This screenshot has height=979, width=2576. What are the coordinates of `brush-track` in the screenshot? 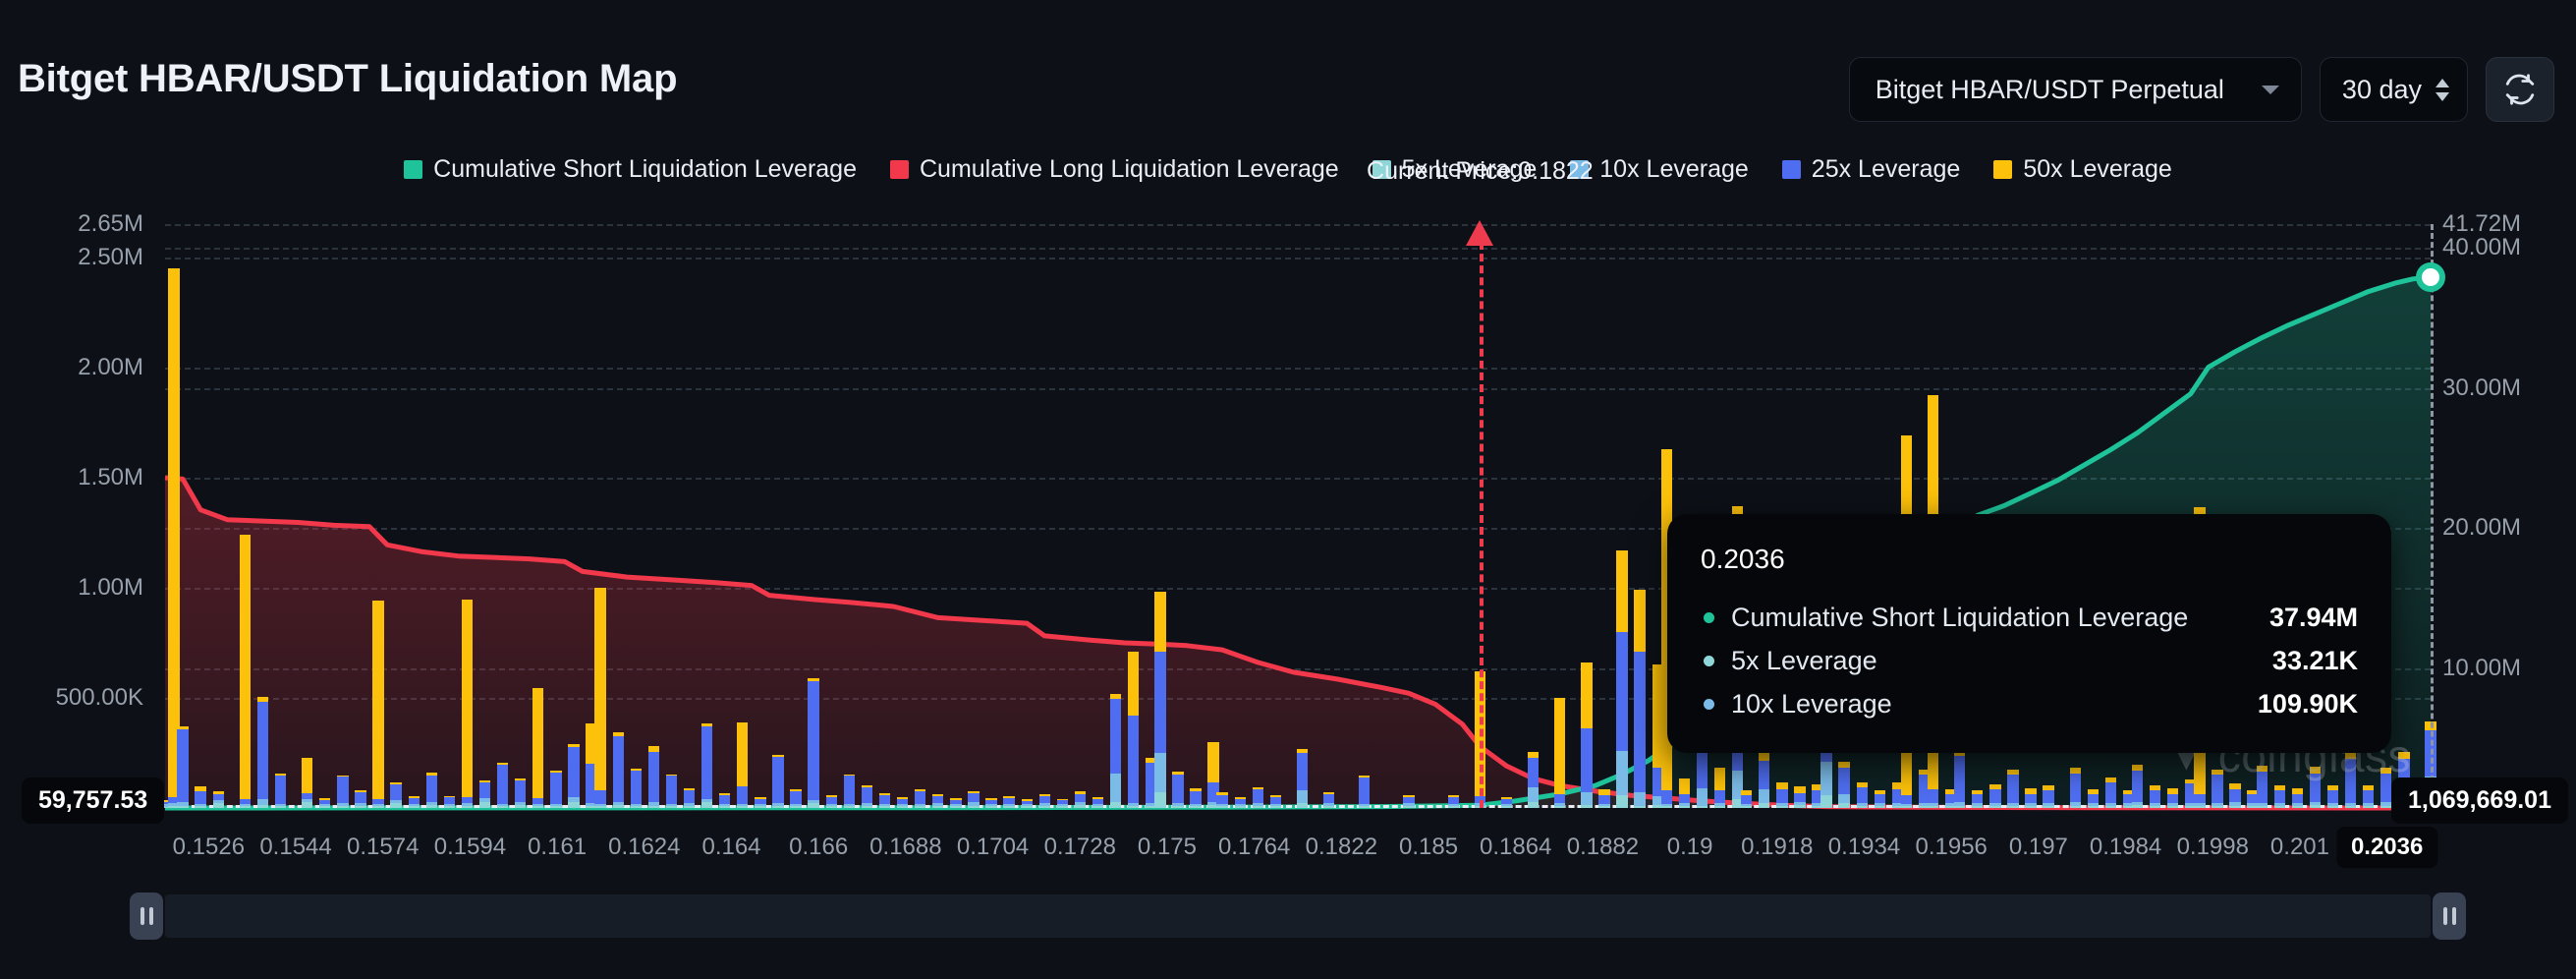 It's located at (1298, 916).